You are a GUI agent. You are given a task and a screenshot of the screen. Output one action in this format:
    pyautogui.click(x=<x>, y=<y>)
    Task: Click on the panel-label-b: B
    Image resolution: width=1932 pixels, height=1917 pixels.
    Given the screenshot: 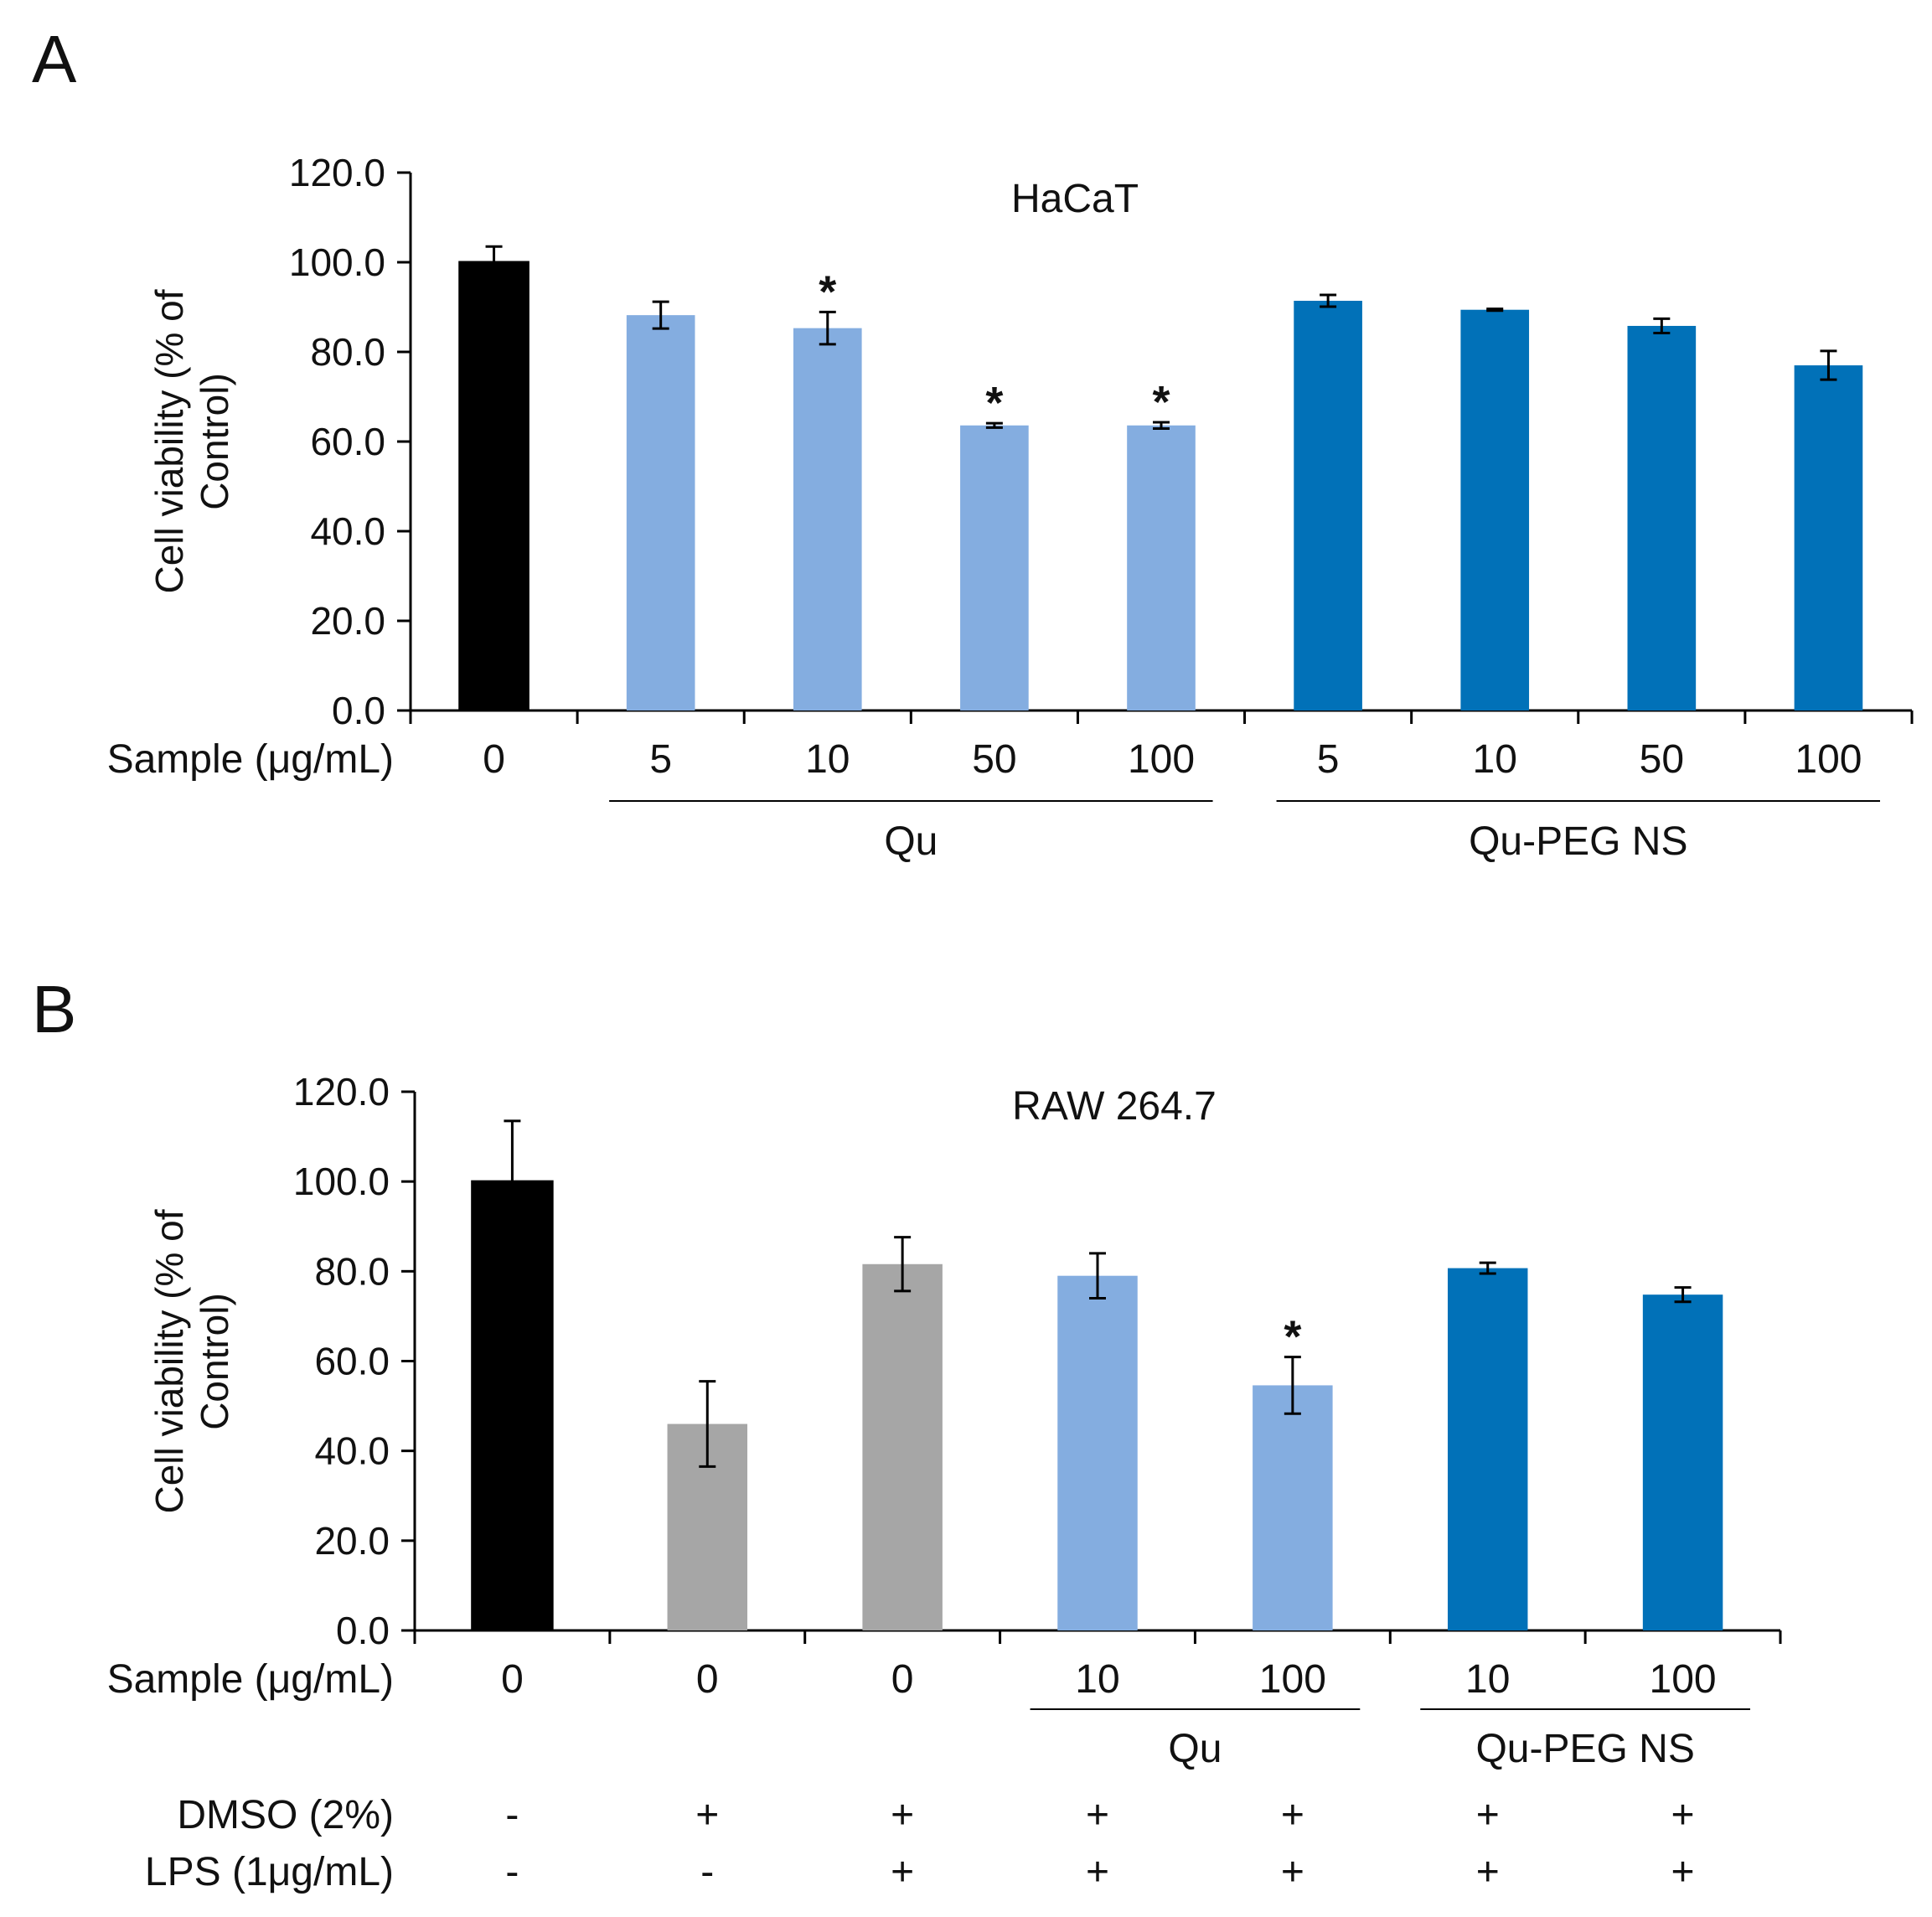 What is the action you would take?
    pyautogui.click(x=54, y=1009)
    